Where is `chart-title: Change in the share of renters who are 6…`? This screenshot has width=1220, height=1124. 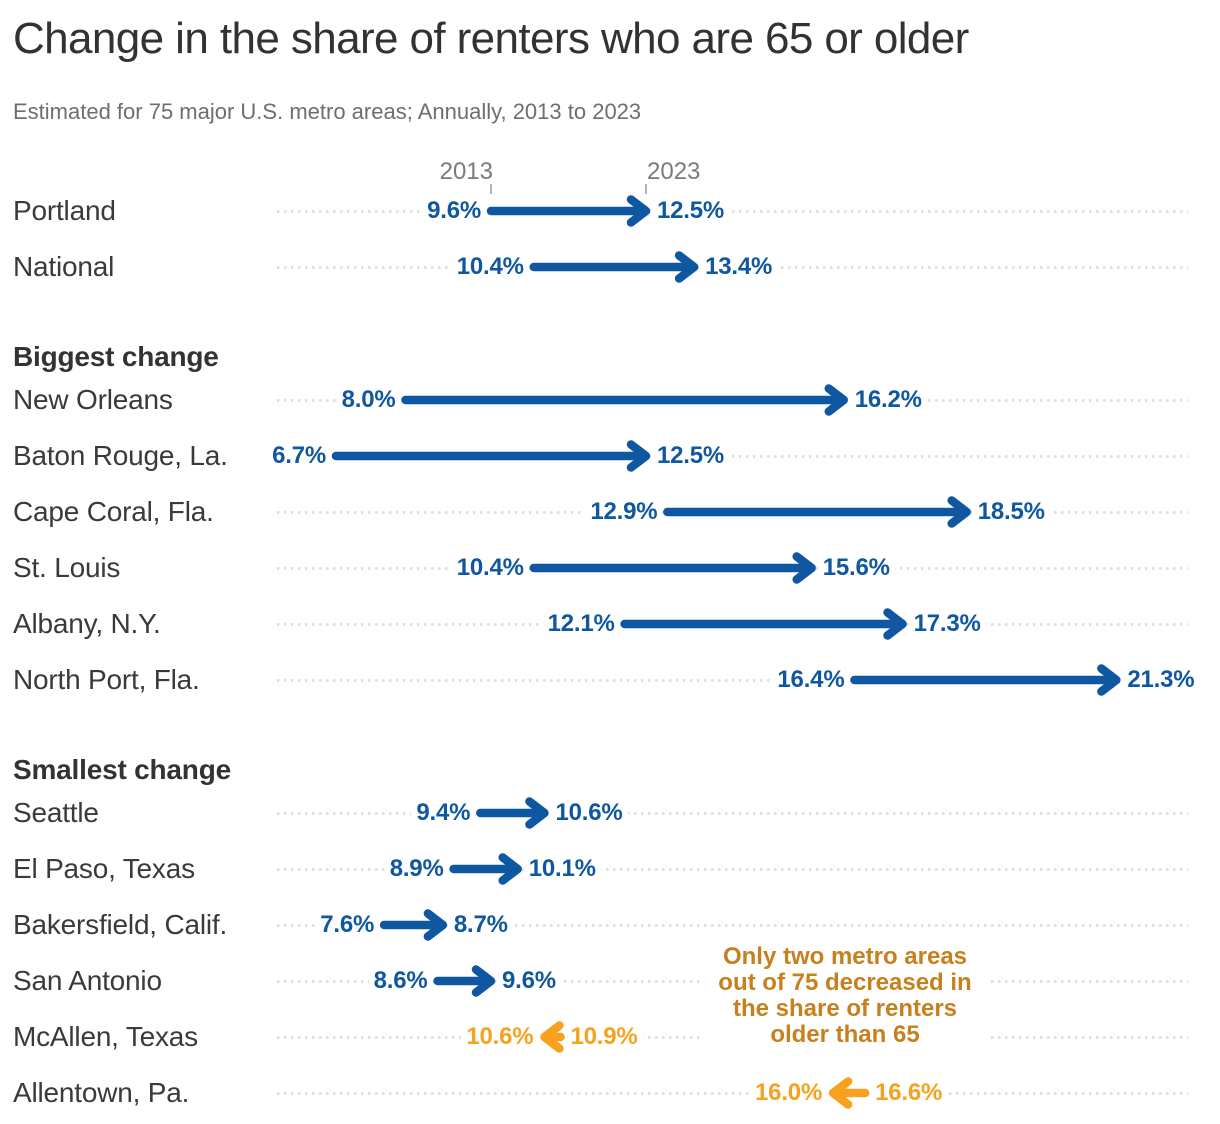
chart-title: Change in the share of renters who are 6… is located at coordinates (491, 38).